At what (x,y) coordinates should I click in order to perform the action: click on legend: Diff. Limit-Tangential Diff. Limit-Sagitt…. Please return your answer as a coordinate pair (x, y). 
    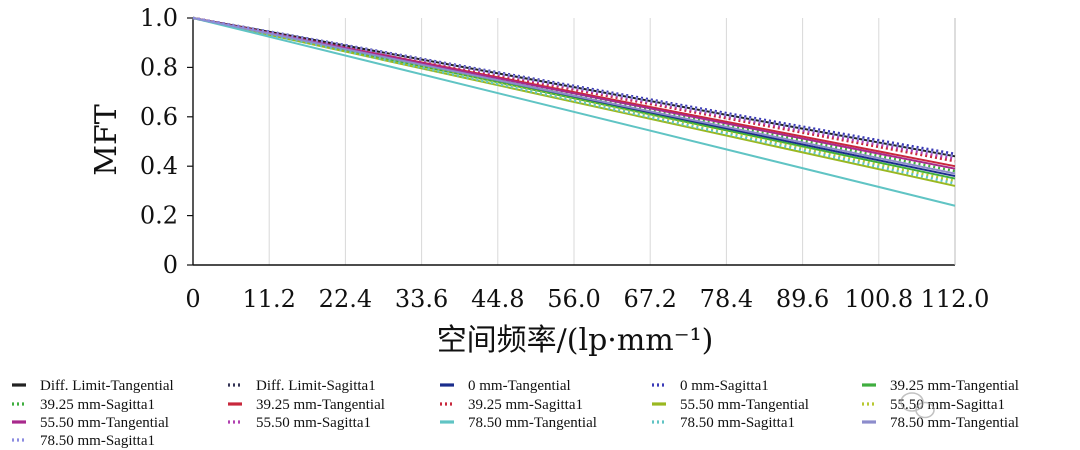
    Looking at the image, I should click on (515, 413).